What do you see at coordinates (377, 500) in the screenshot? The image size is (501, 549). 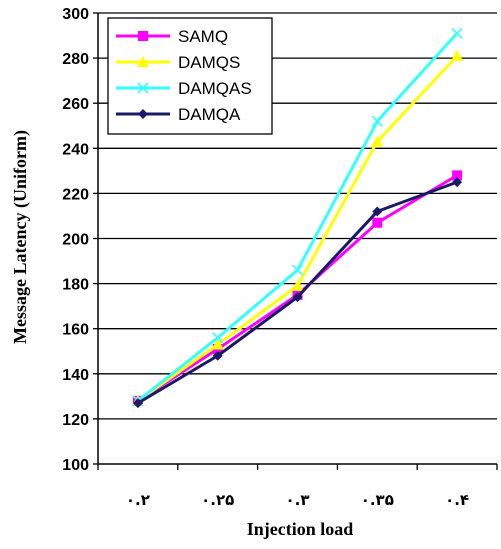 I see `xtick-label-3: ۰.۳۵` at bounding box center [377, 500].